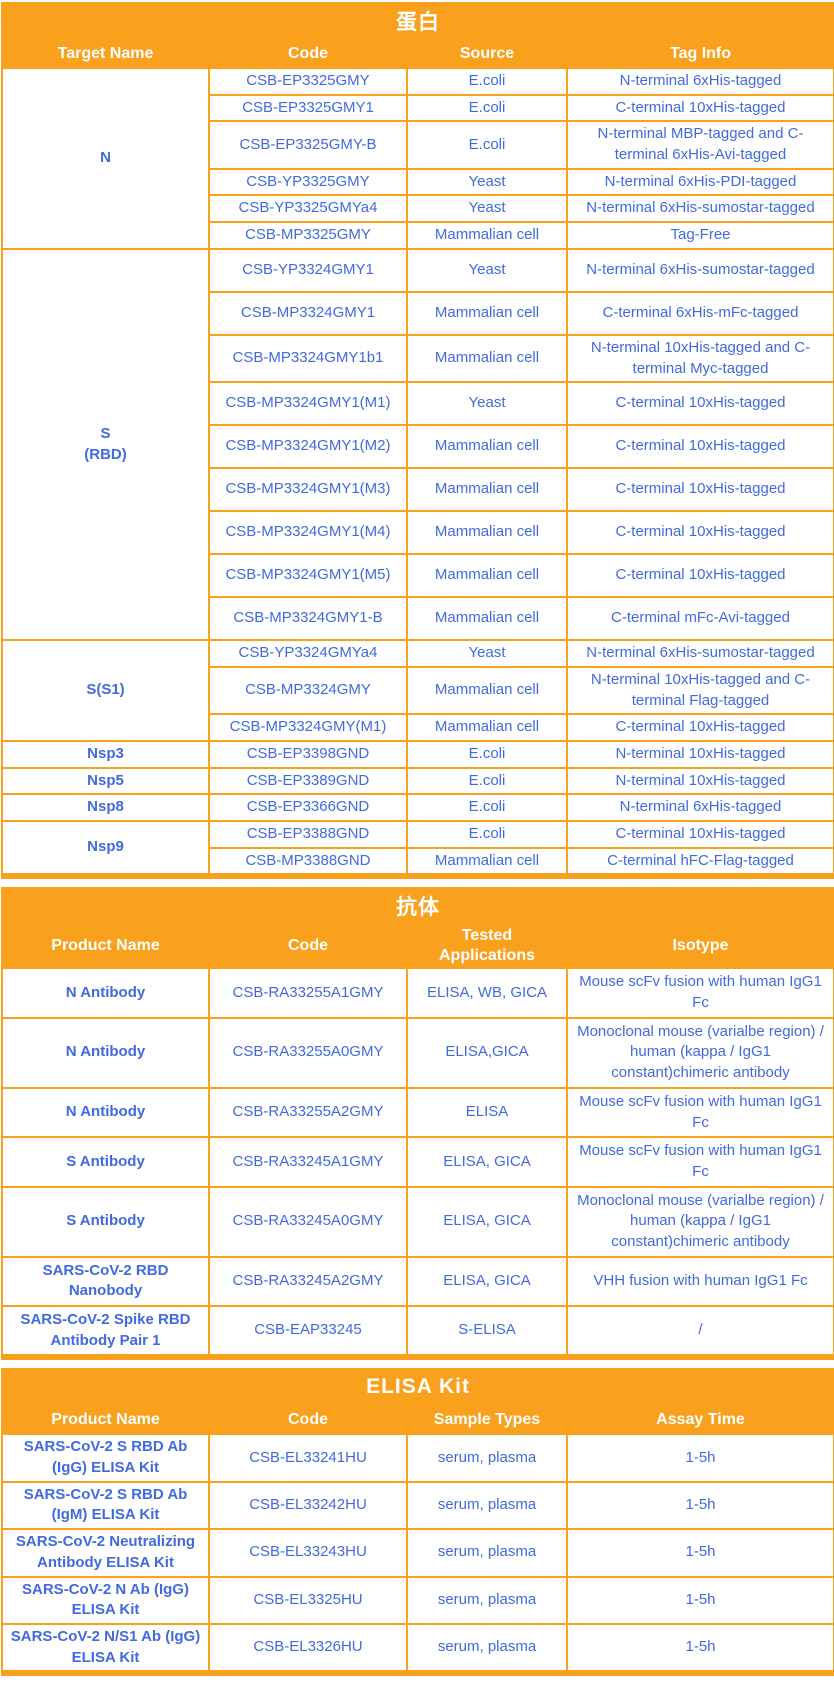 This screenshot has width=834, height=1684. I want to click on code-cell: CSB-EL33243HU, so click(308, 1553).